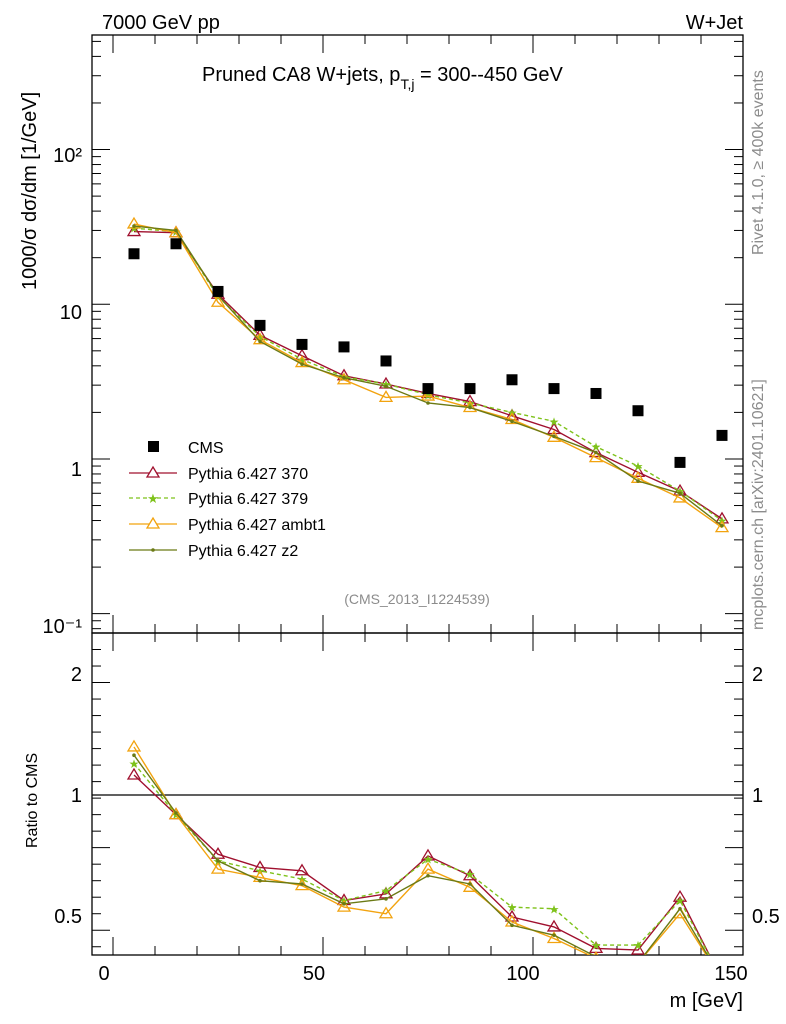  What do you see at coordinates (758, 162) in the screenshot?
I see `rivet-version-label: Rivet 4.1.0, ≥ 400k events` at bounding box center [758, 162].